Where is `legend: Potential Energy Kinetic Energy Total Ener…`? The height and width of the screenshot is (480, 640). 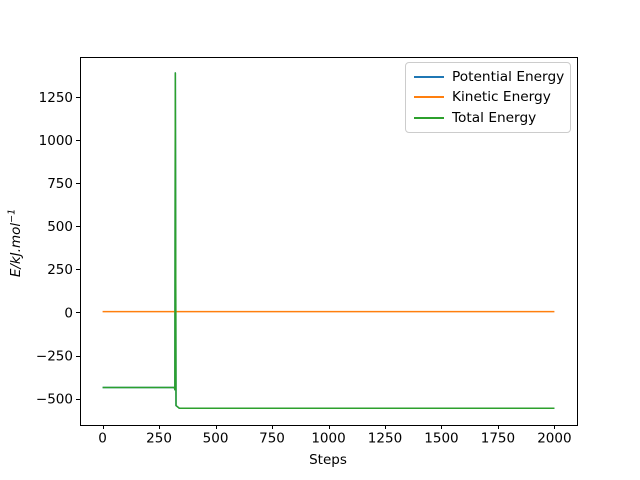 legend: Potential Energy Kinetic Energy Total Ener… is located at coordinates (488, 97).